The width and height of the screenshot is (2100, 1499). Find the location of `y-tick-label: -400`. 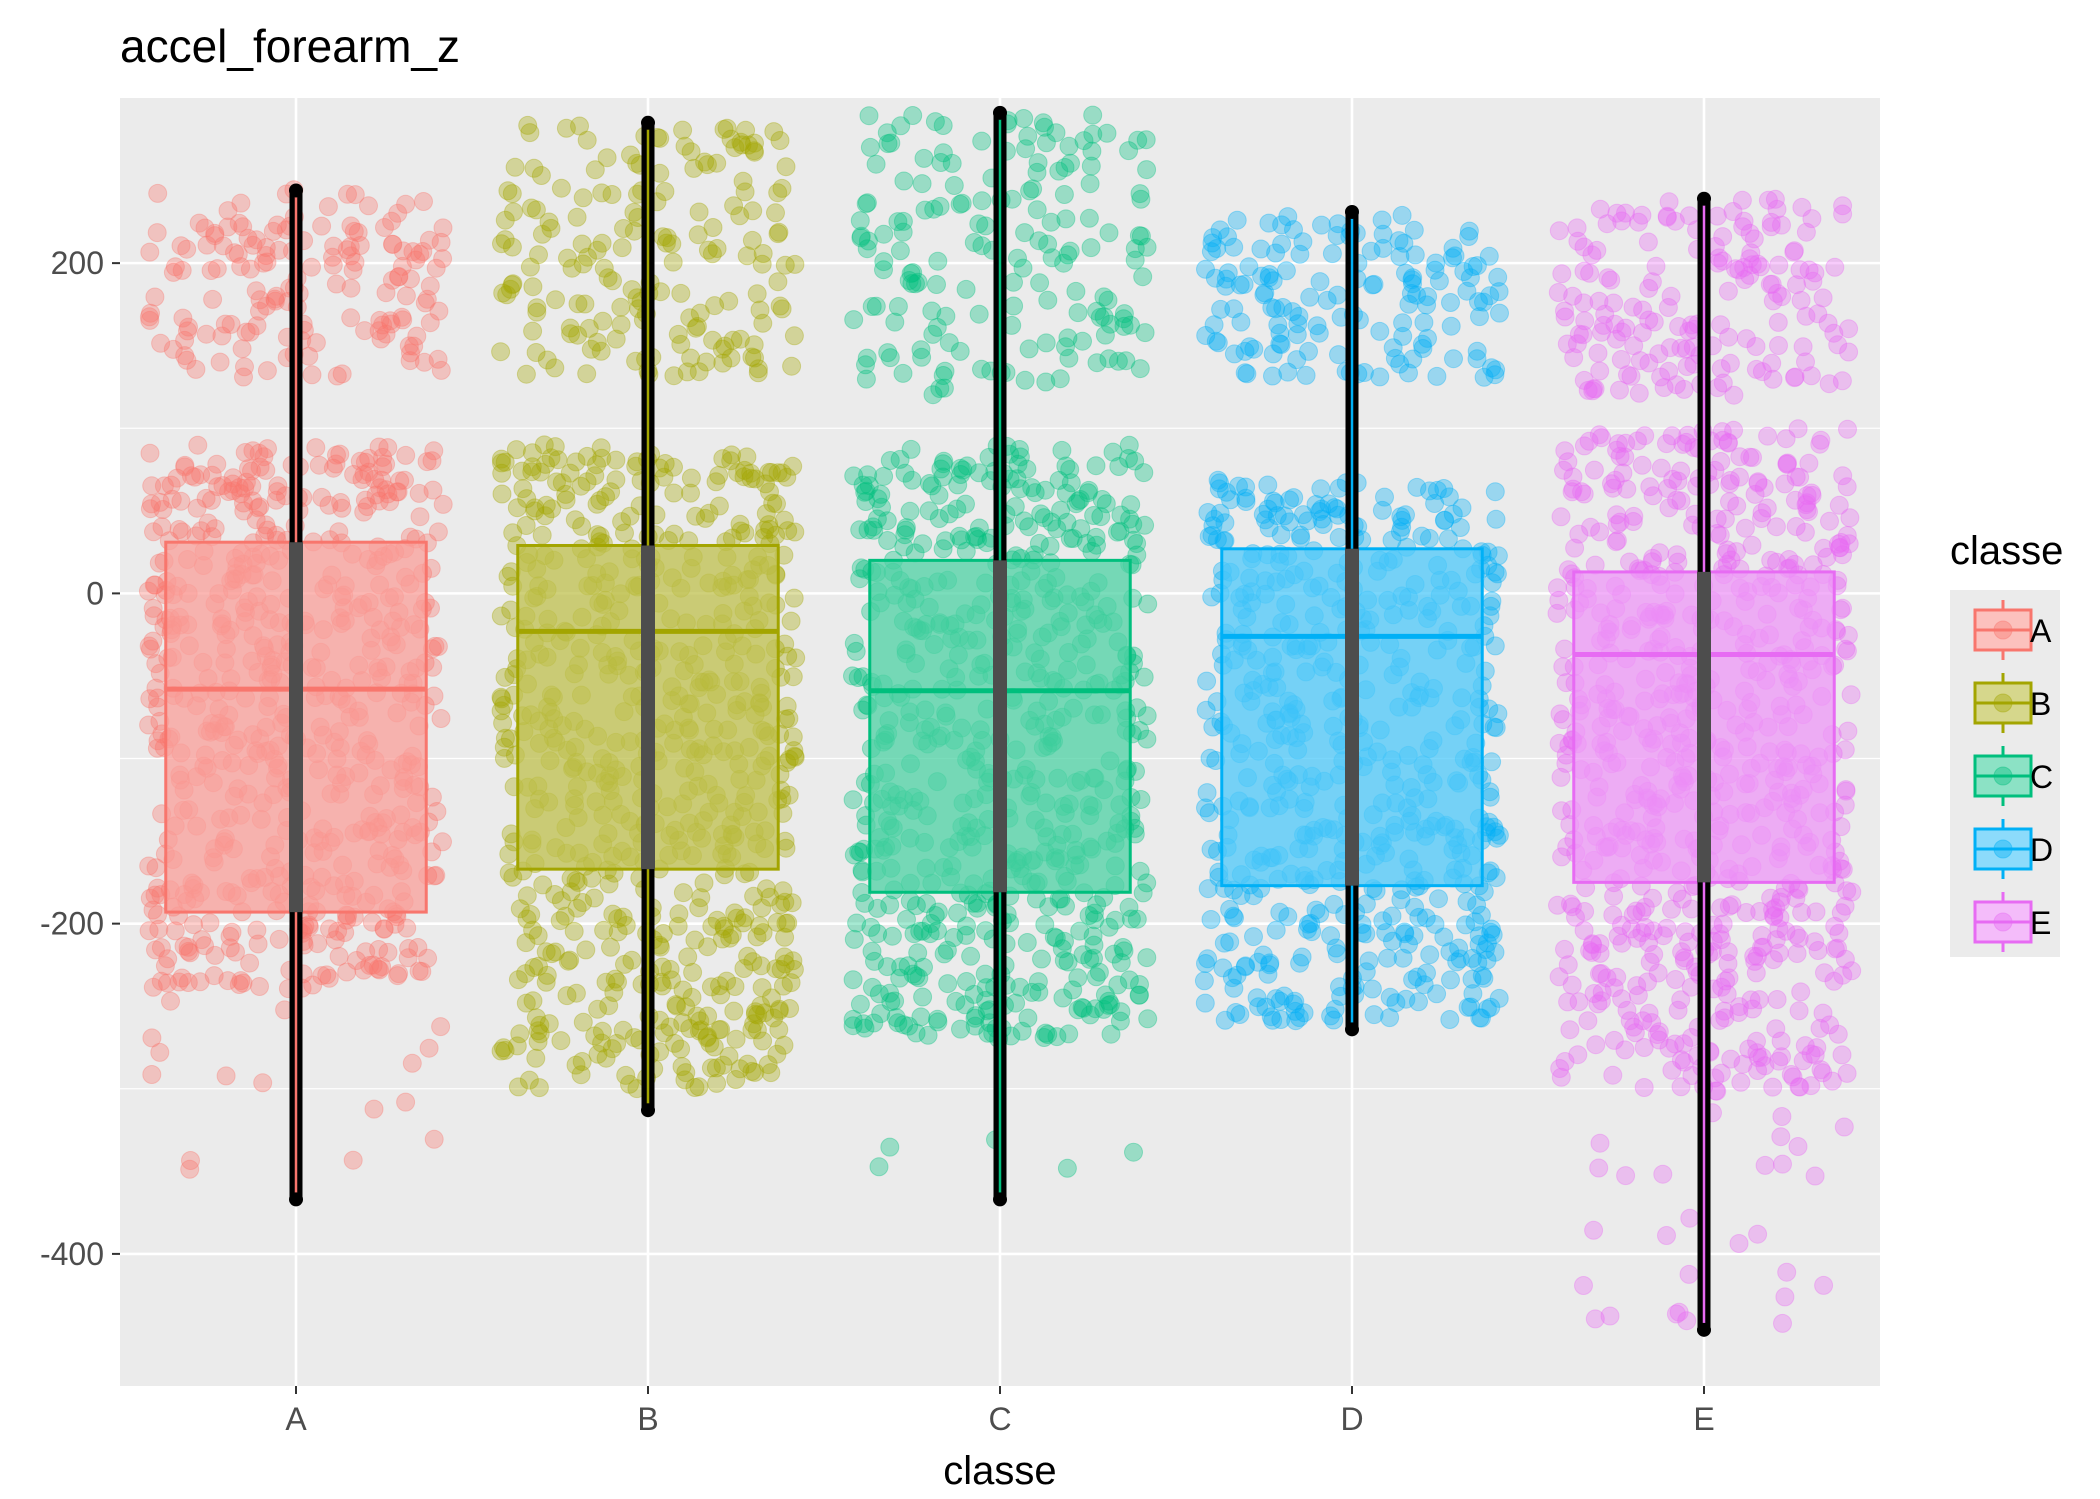

y-tick-label: -400 is located at coordinates (72, 1254).